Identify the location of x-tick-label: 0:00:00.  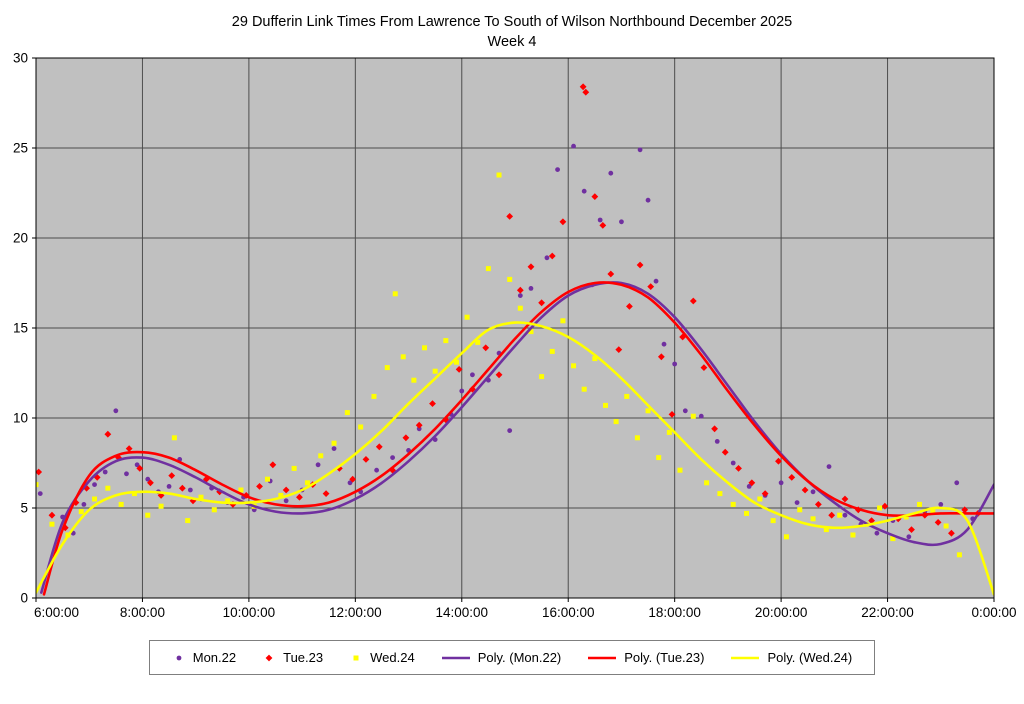
(993, 612).